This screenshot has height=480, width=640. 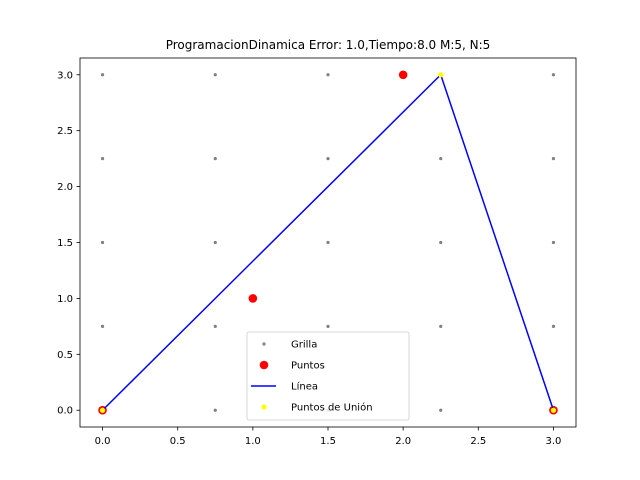 I want to click on x-tick-label: 0.5, so click(x=178, y=441).